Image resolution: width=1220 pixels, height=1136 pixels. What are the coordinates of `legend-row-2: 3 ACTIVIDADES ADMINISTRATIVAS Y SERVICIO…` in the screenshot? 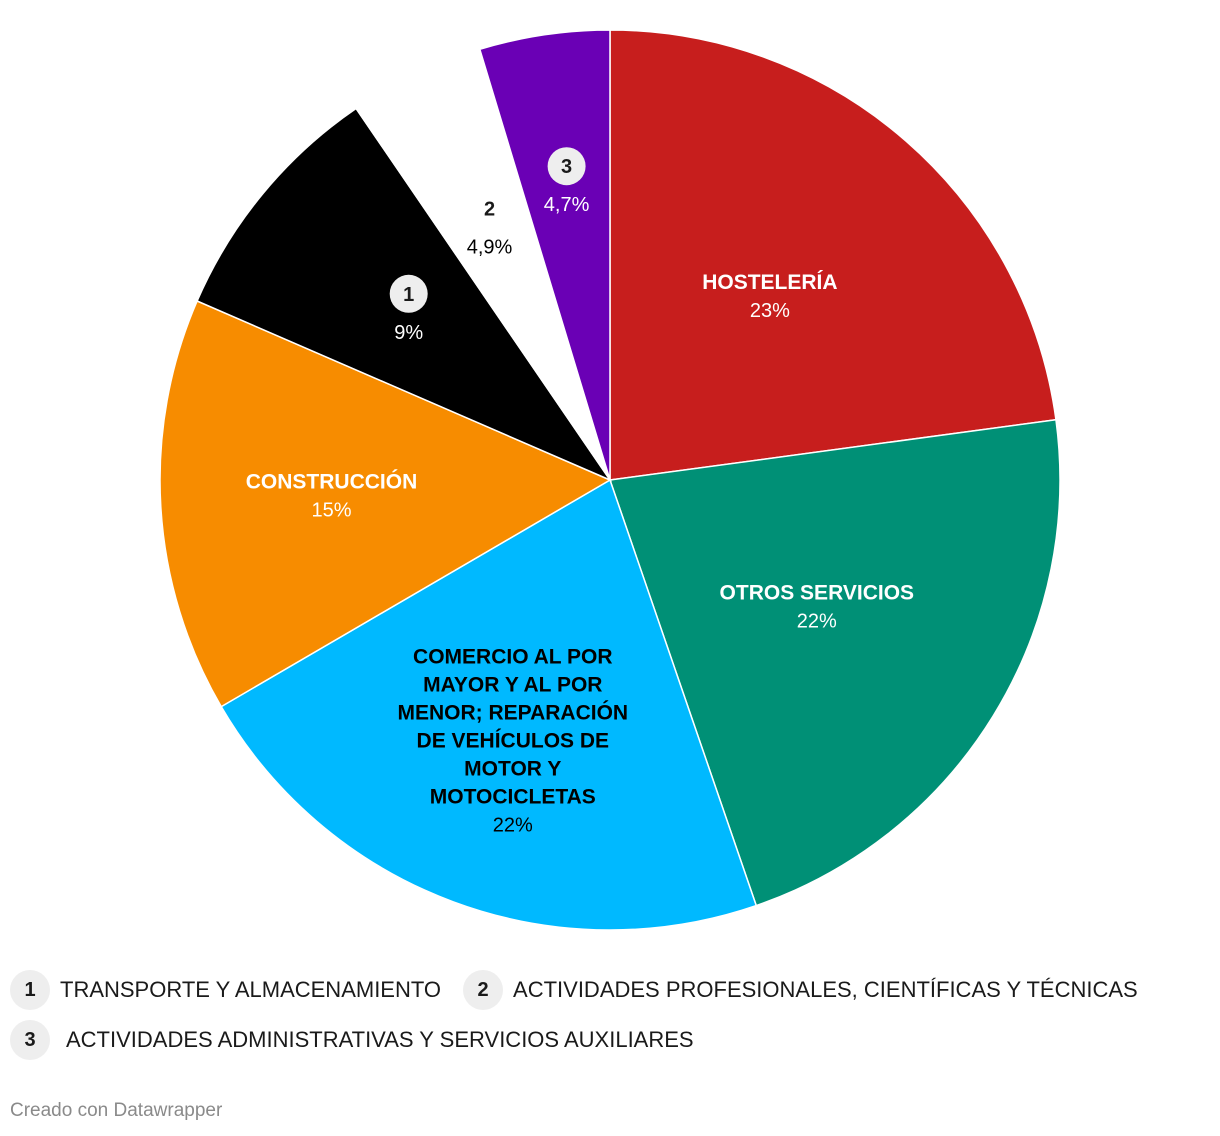 It's located at (610, 1040).